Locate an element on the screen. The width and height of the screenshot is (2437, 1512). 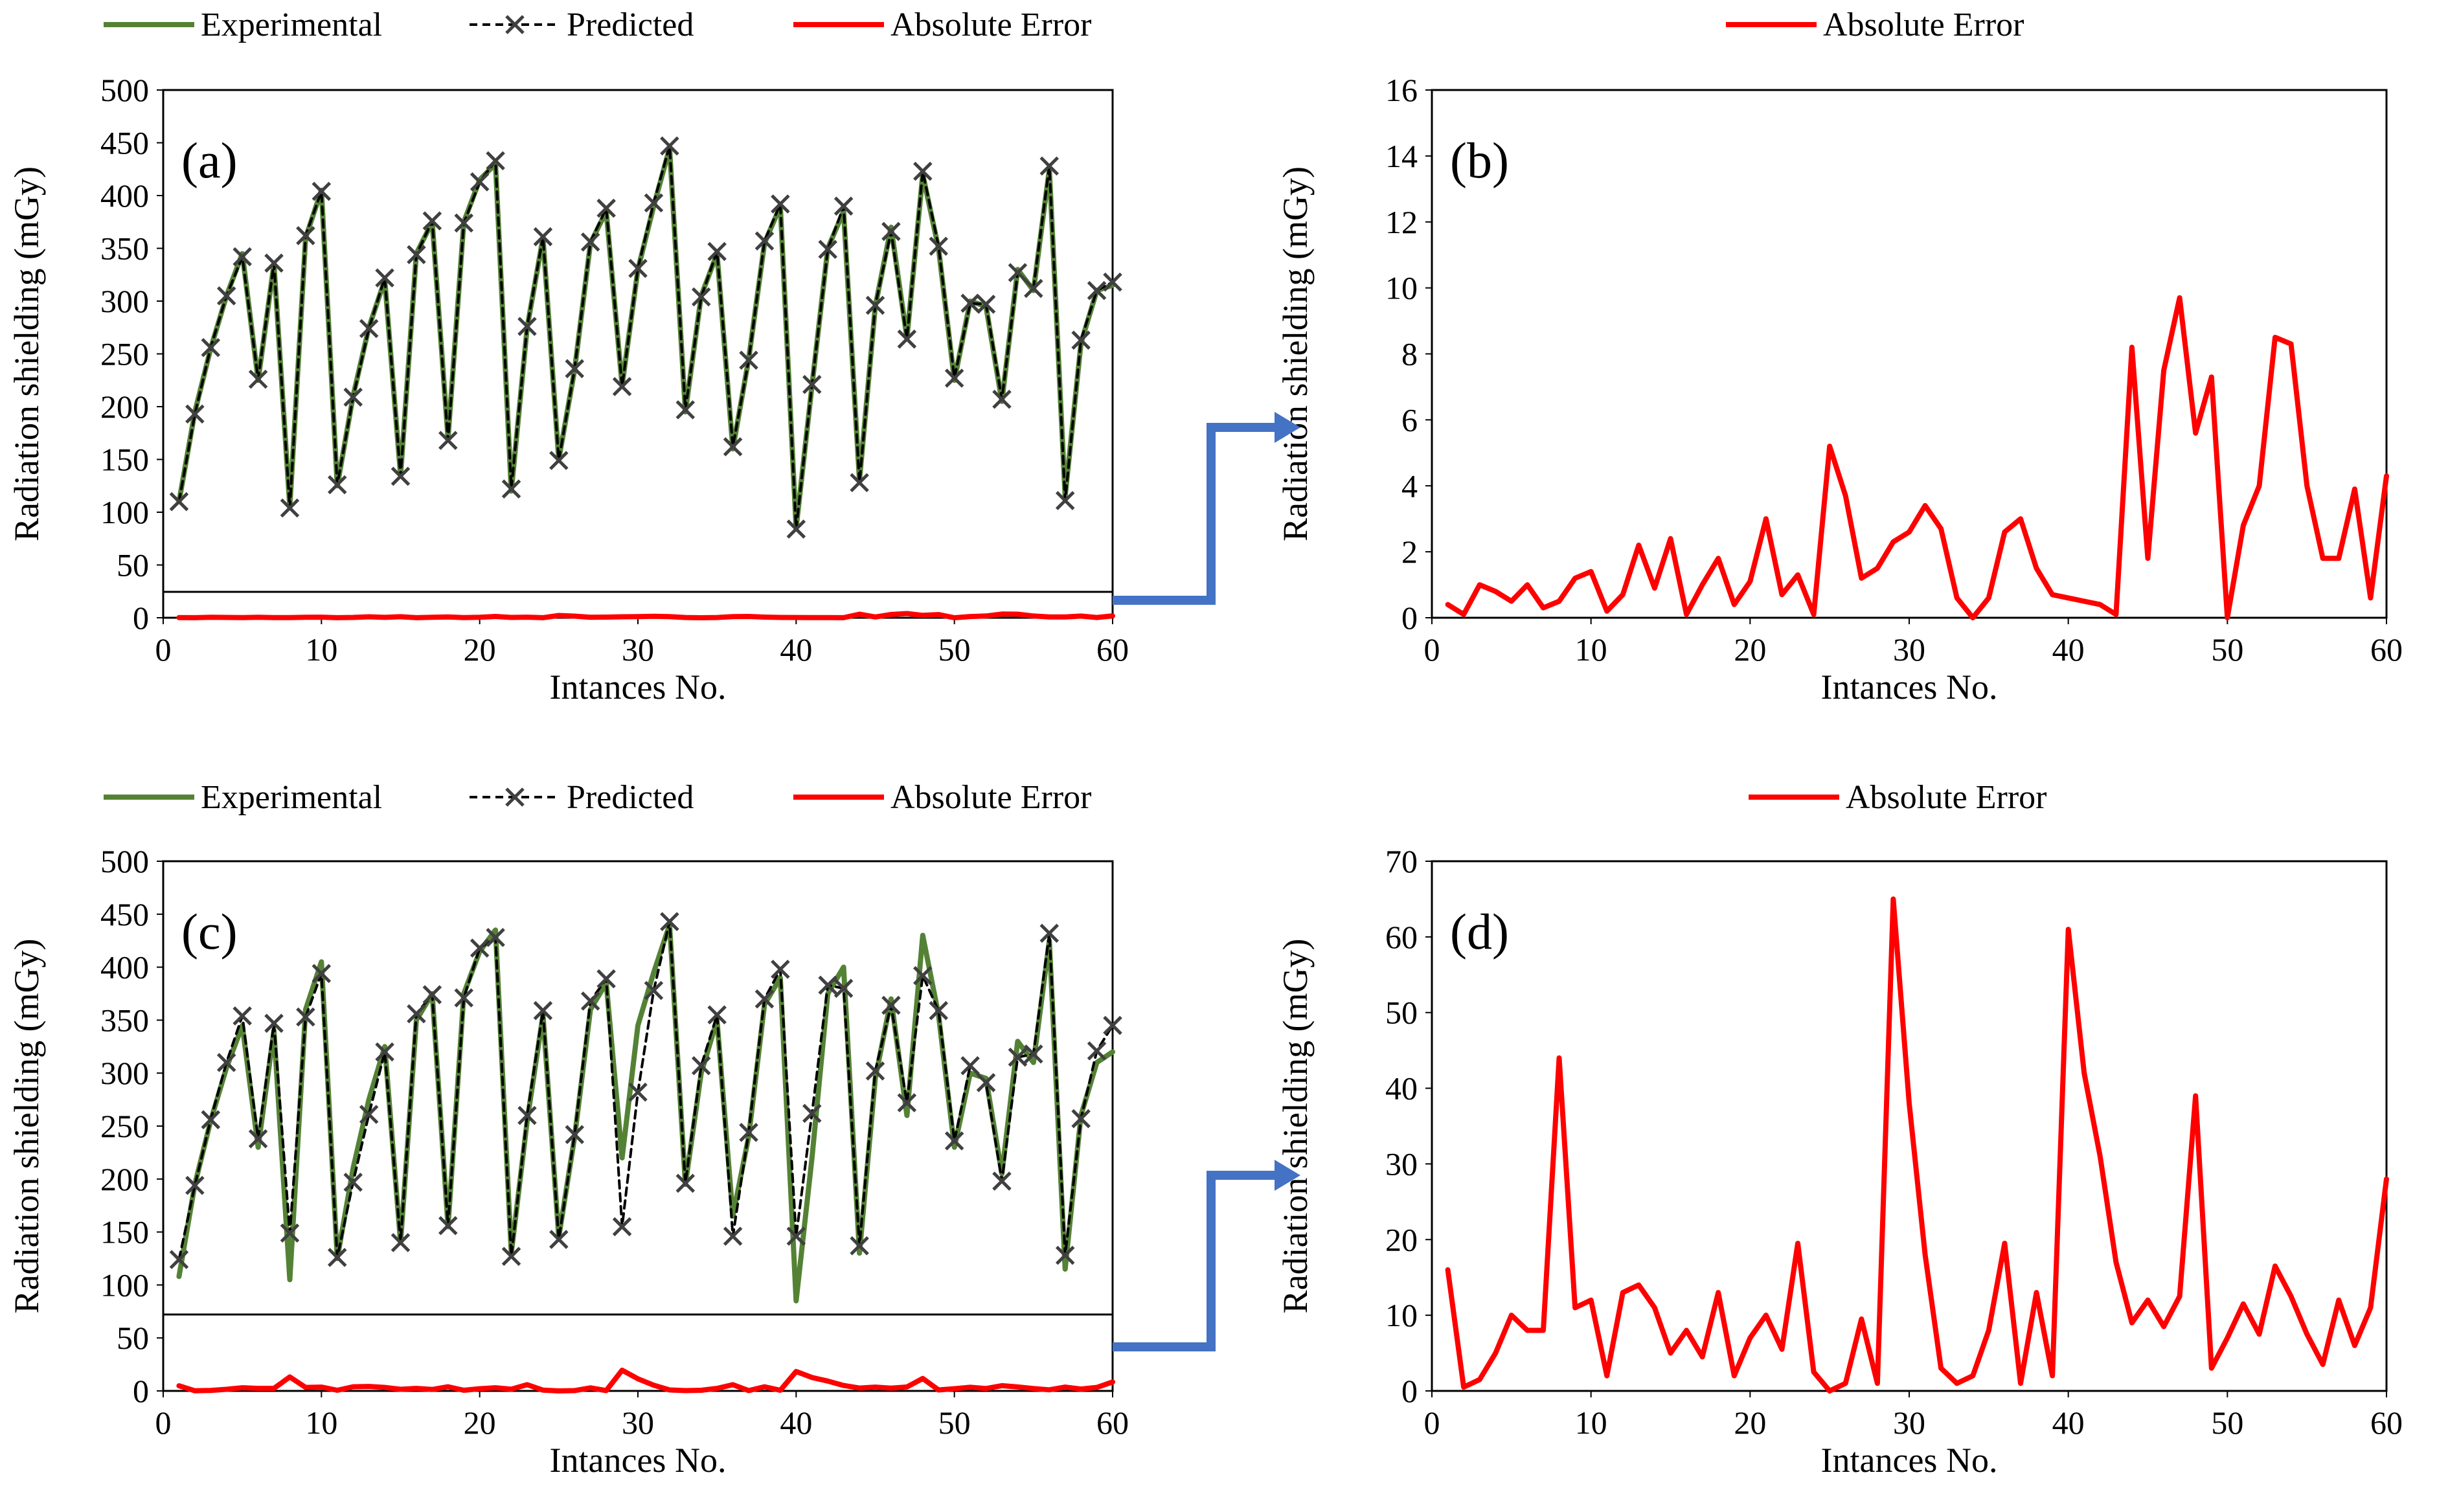
y-tick-label: 16 is located at coordinates (1401, 90).